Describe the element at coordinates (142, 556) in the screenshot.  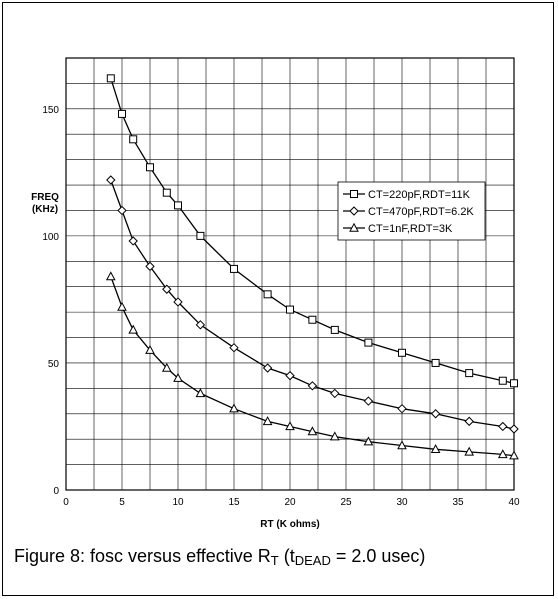
I see `caption-prefix: Figure 8: fosc versus effective R` at that location.